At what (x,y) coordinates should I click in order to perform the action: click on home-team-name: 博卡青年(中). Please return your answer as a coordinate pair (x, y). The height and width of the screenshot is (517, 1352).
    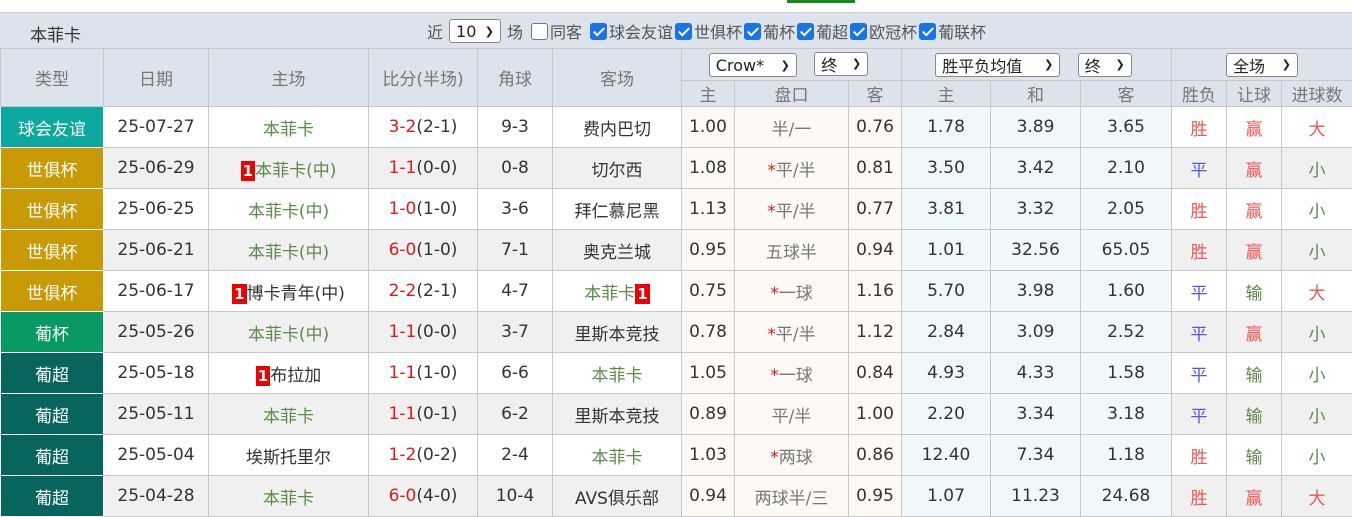
    Looking at the image, I should click on (296, 294).